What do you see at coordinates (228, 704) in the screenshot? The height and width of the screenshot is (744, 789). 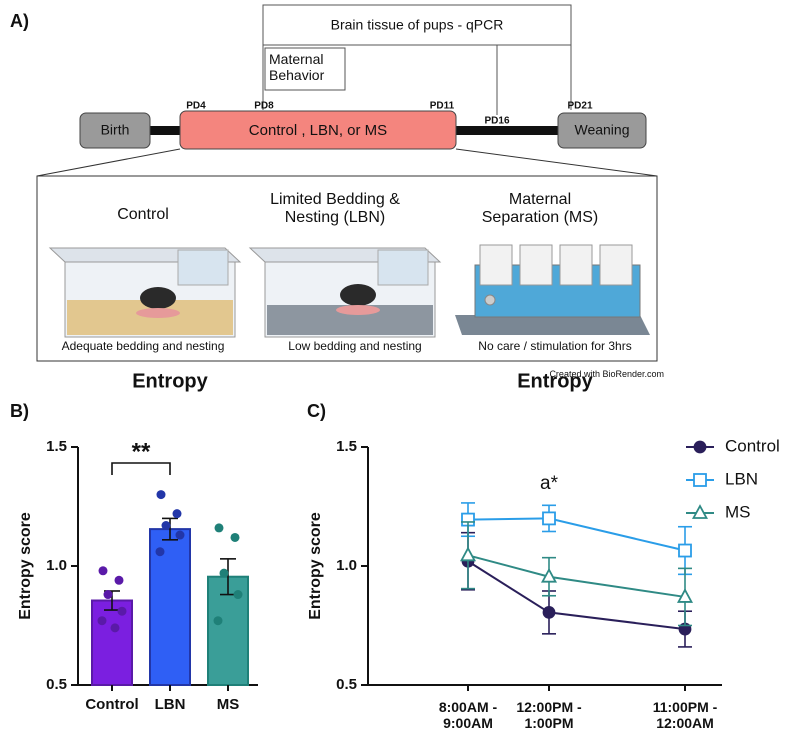 I see `x-tick-label: MS` at bounding box center [228, 704].